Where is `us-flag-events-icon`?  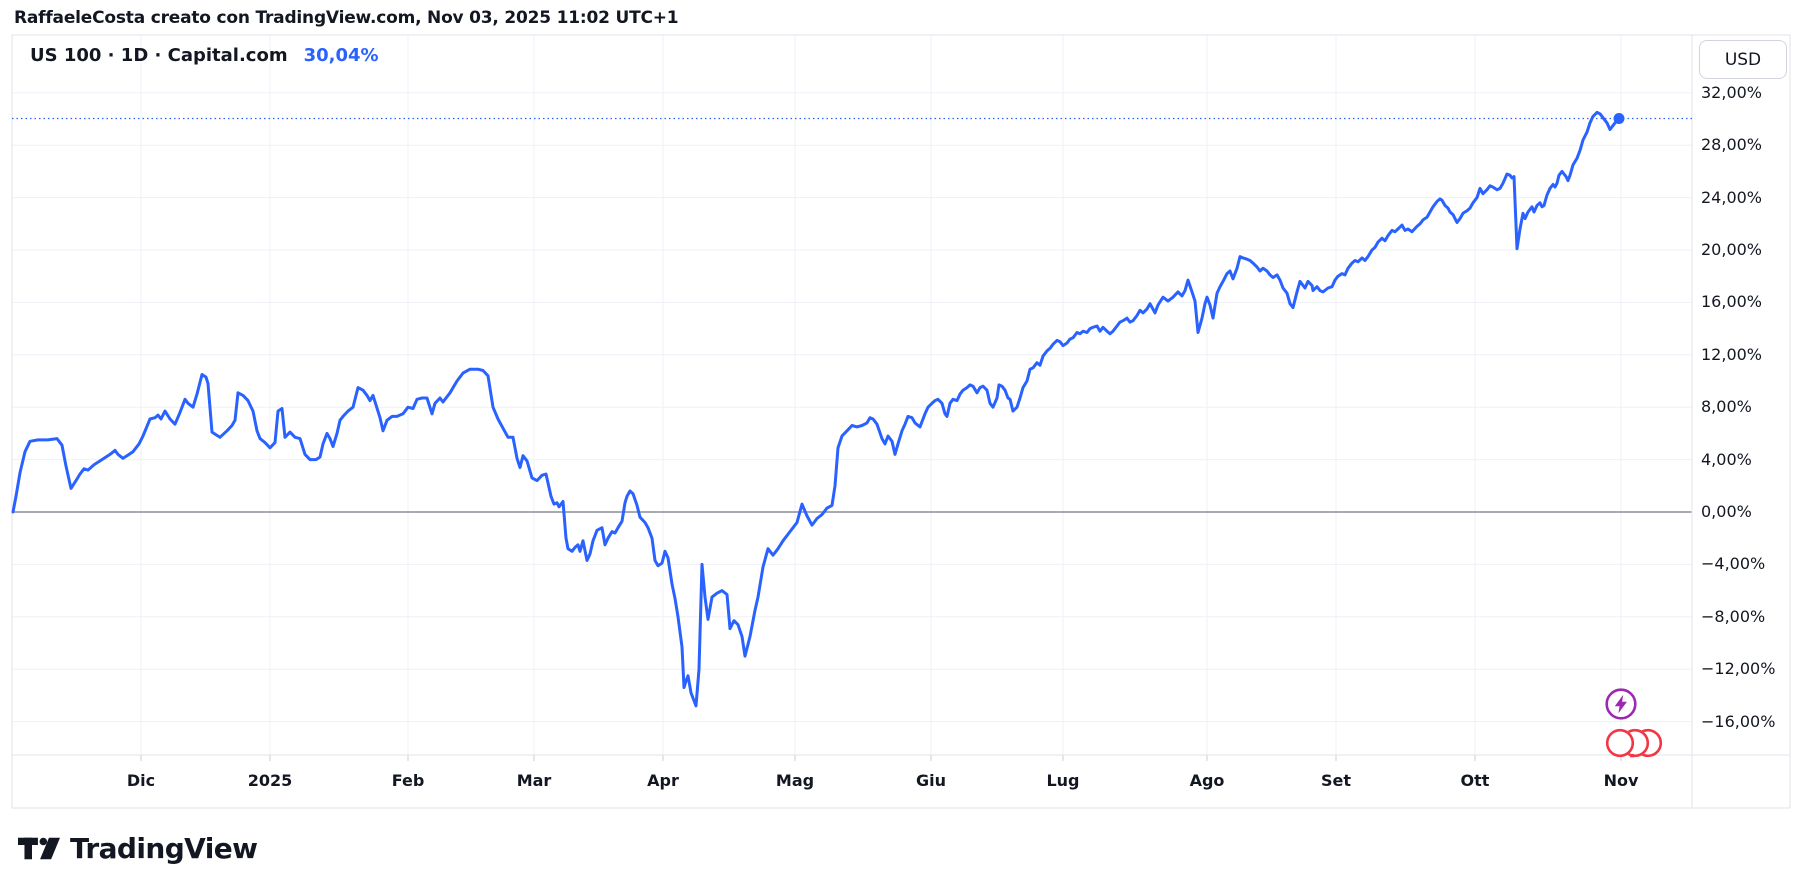
us-flag-events-icon is located at coordinates (1632, 743).